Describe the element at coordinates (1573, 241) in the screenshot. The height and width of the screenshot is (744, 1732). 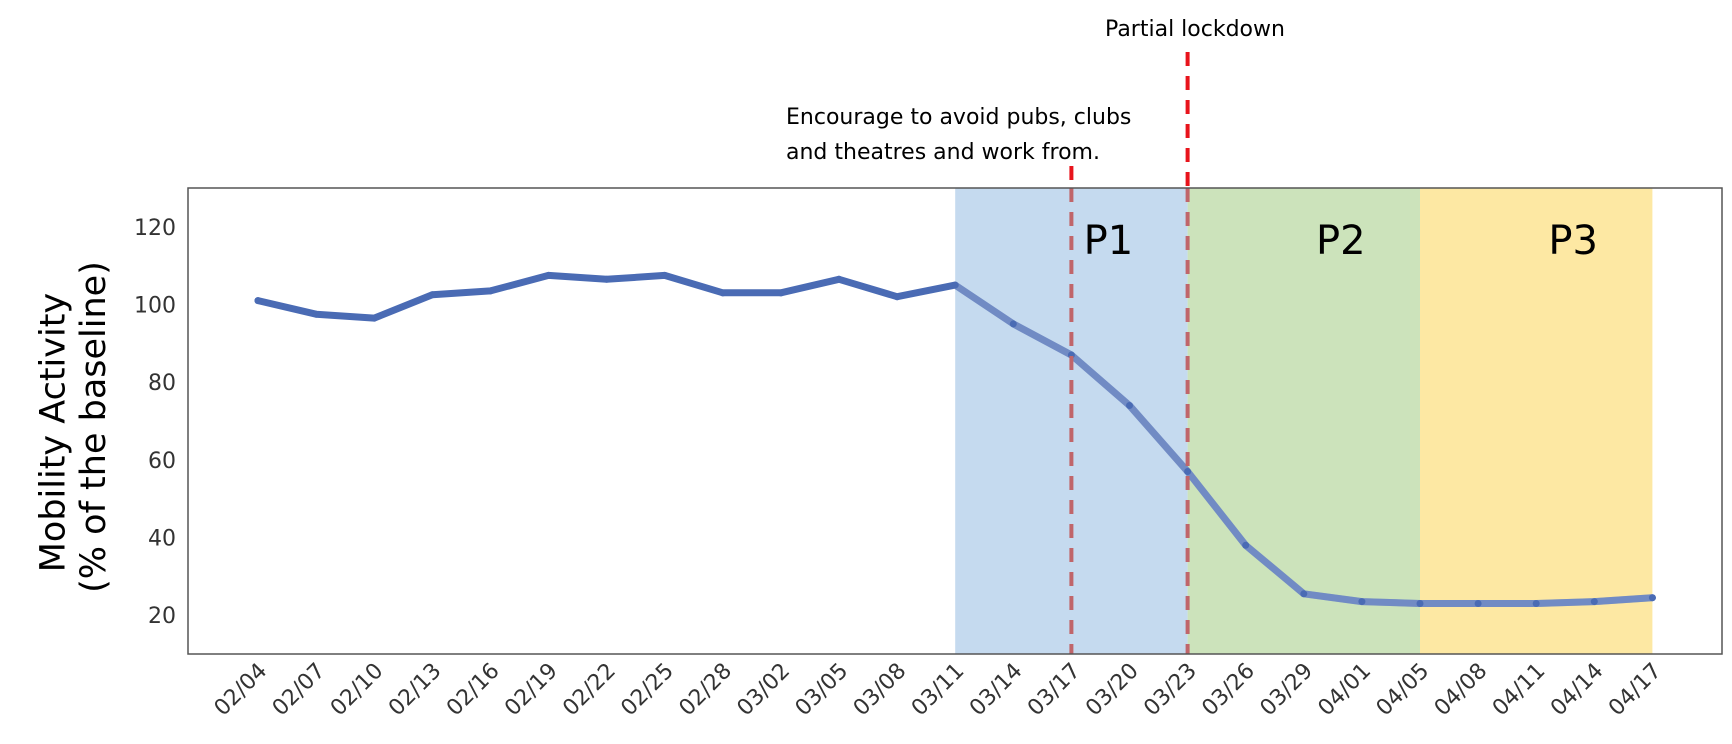
I see `phase-label-p3: P3` at that location.